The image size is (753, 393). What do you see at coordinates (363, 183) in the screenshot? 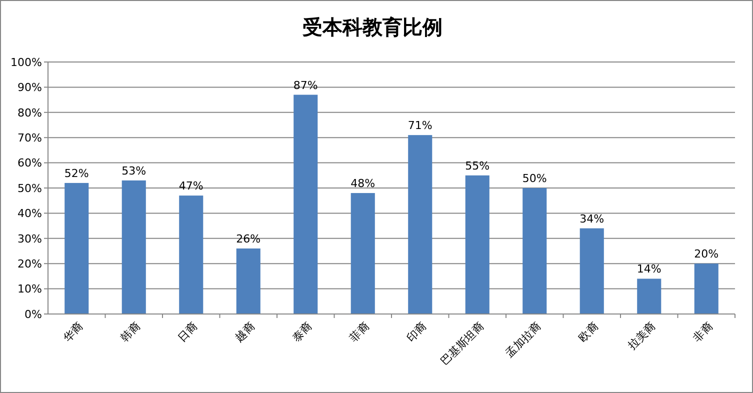
I see `data-label: 48%` at bounding box center [363, 183].